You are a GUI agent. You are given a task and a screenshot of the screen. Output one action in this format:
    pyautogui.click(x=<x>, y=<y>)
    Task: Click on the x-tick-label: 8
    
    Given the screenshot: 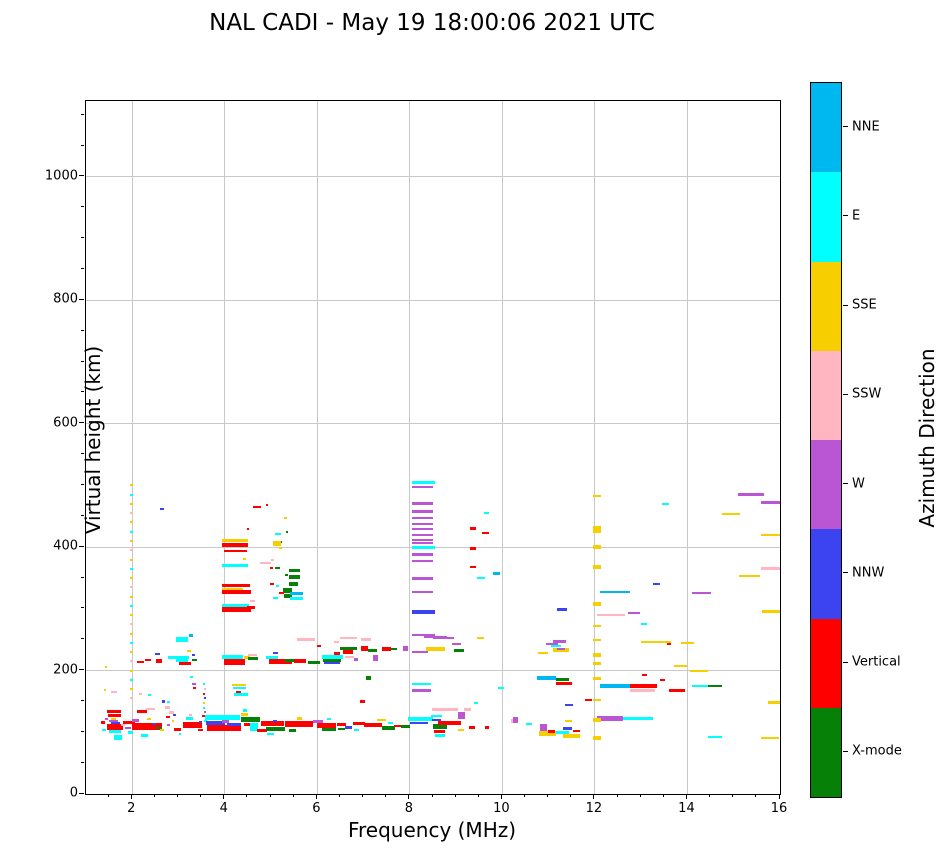 What is the action you would take?
    pyautogui.click(x=408, y=808)
    